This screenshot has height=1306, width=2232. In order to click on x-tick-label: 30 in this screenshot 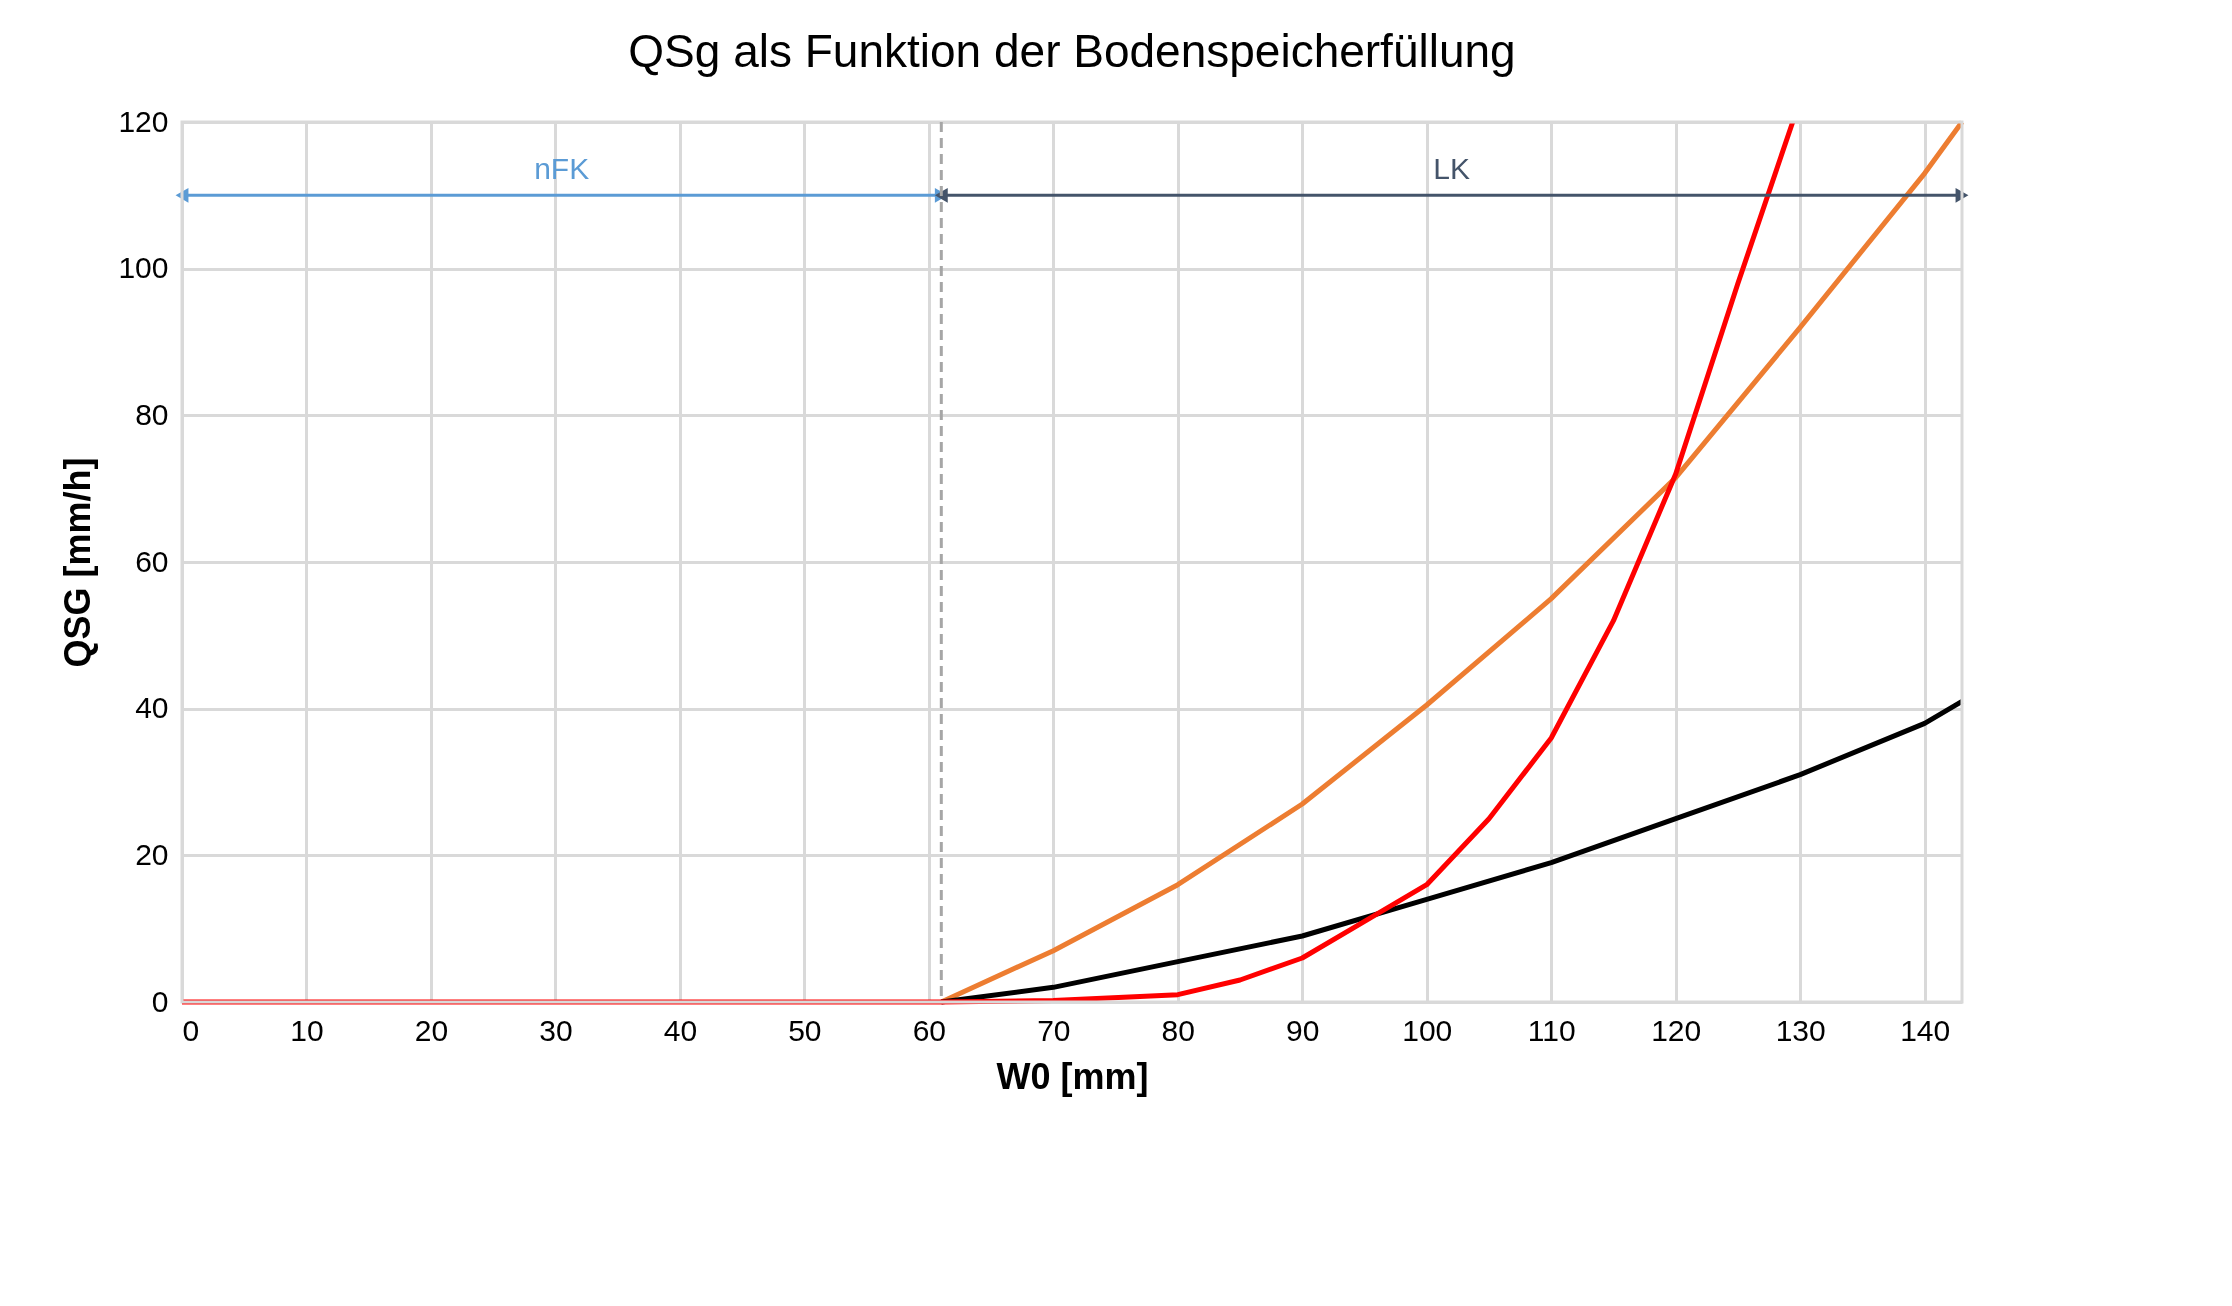, I will do `click(556, 1030)`.